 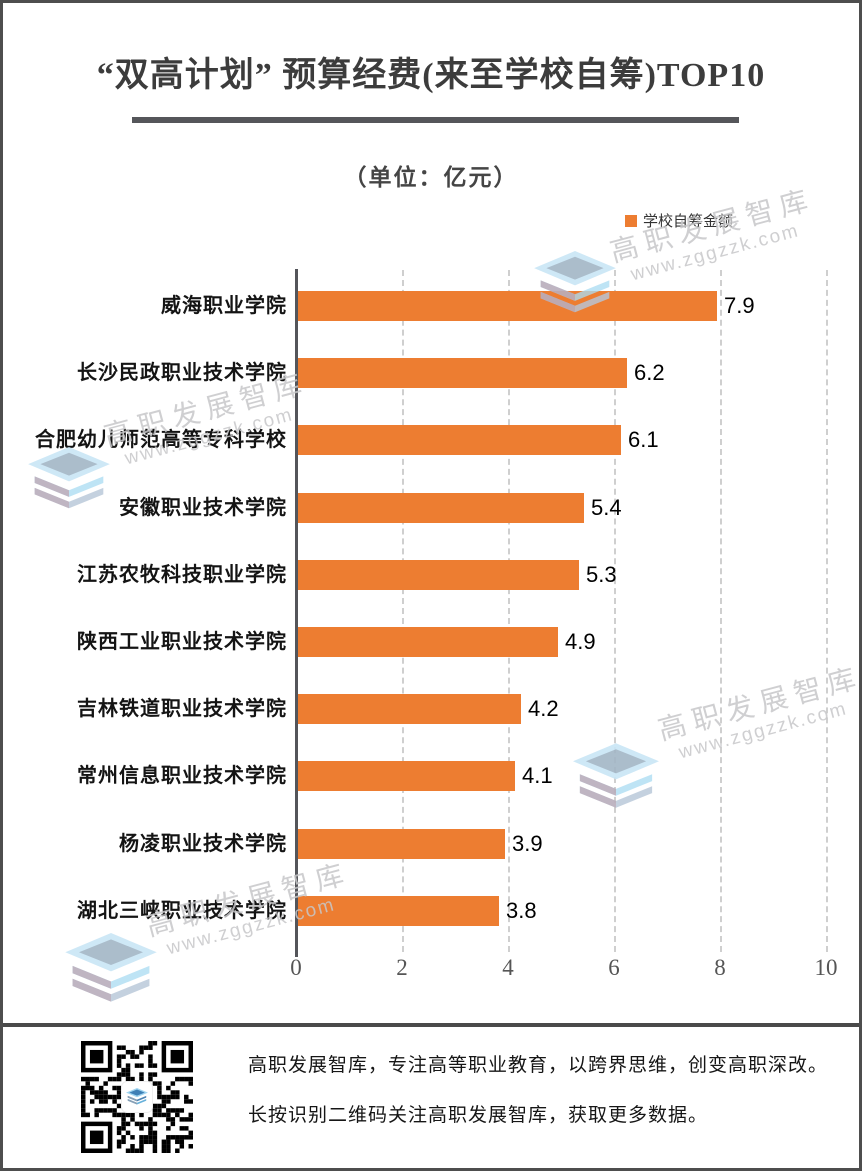 What do you see at coordinates (296, 613) in the screenshot?
I see `y-axis-line` at bounding box center [296, 613].